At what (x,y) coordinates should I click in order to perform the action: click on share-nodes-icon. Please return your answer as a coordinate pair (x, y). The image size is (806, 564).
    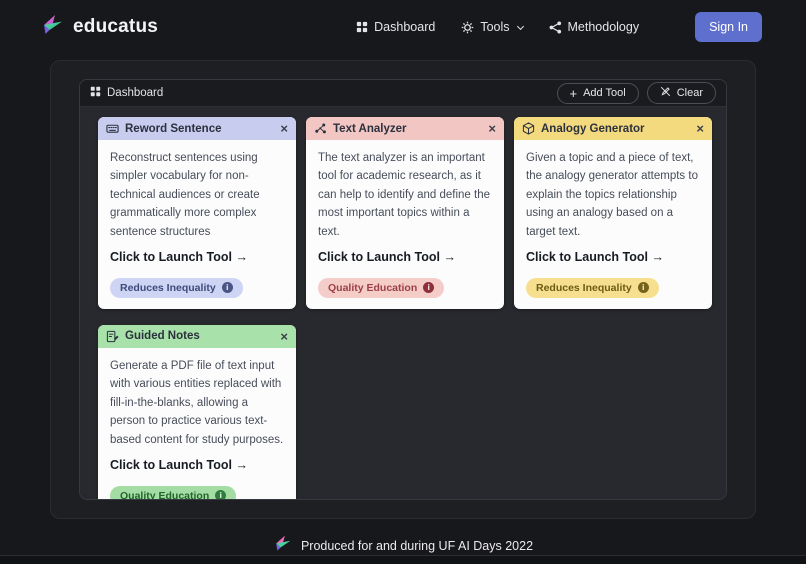
    Looking at the image, I should click on (555, 27).